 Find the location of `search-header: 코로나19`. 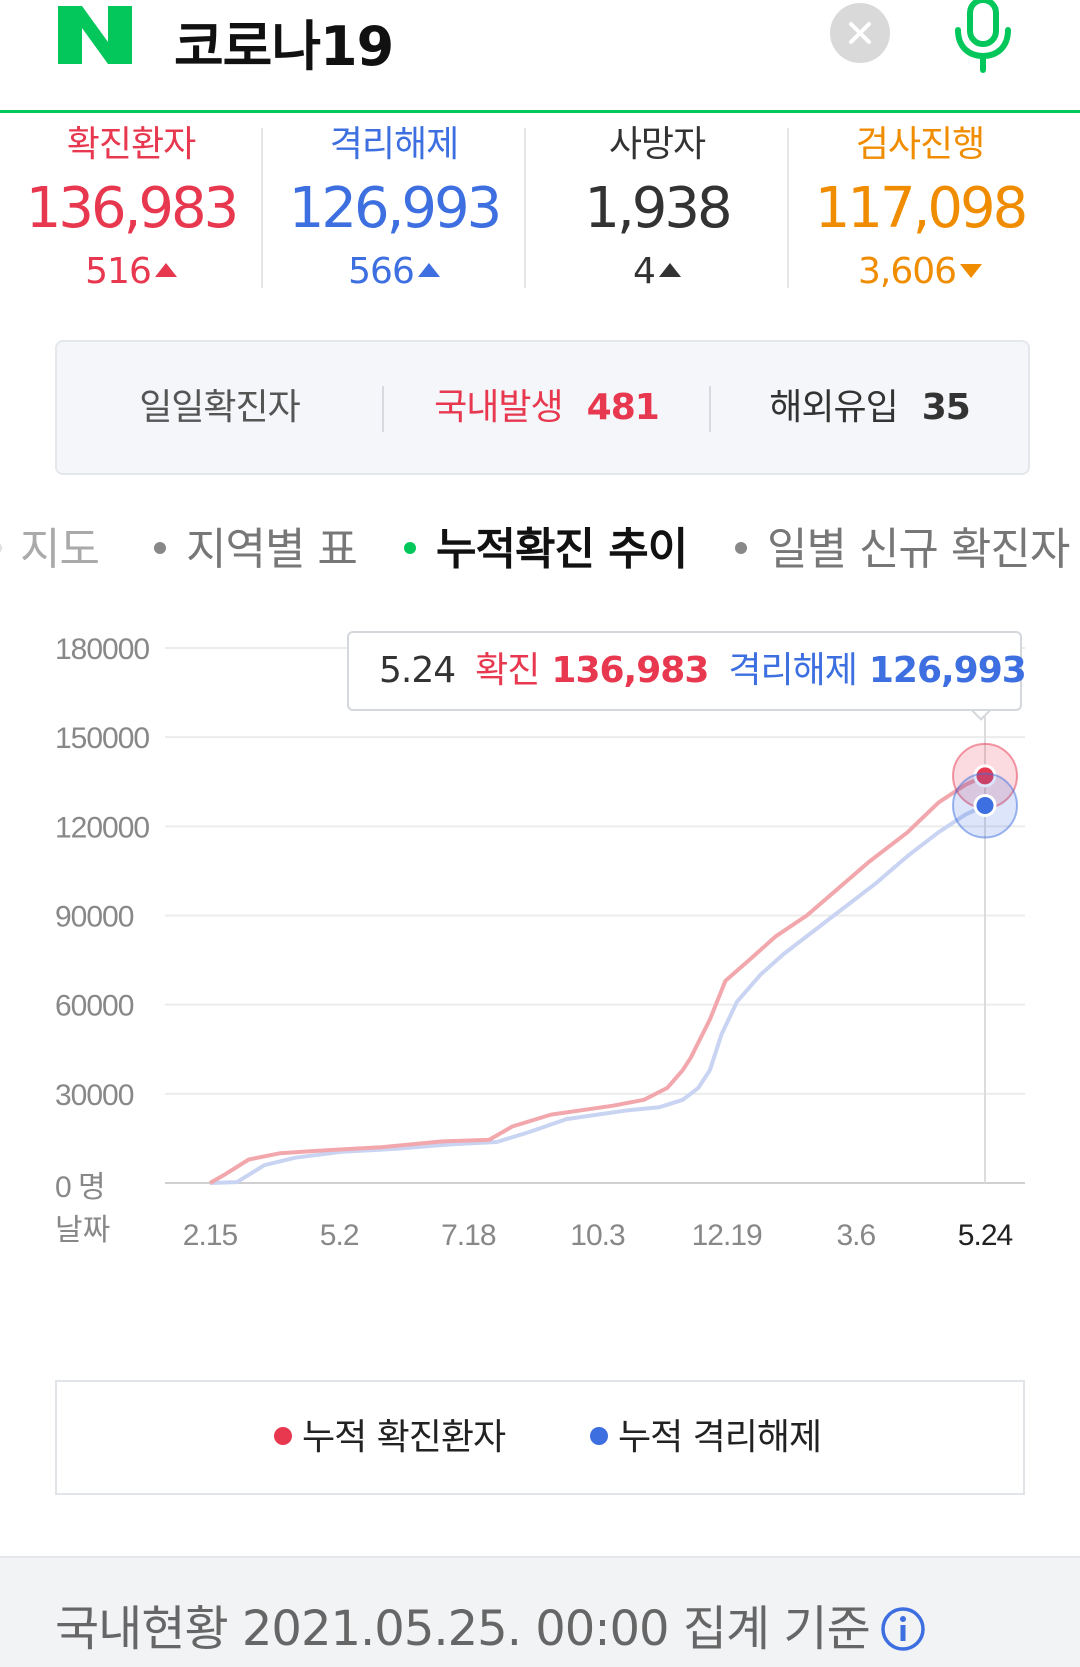

search-header: 코로나19 is located at coordinates (540, 56).